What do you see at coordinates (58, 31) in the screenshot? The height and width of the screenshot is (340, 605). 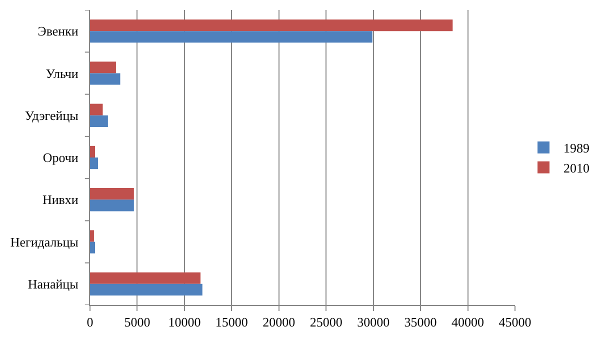 I see `y-tick-label: Эвенки` at bounding box center [58, 31].